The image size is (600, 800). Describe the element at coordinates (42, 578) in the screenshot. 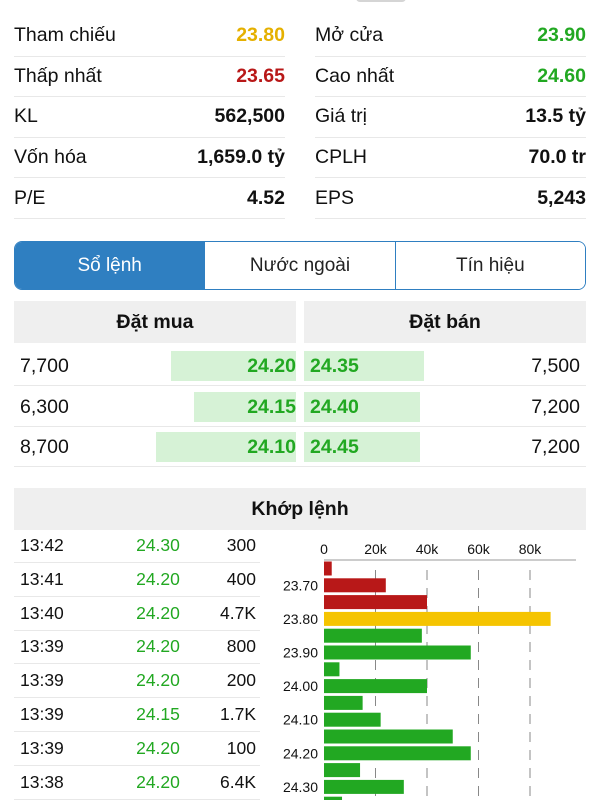

I see `trade-time: 13:41` at that location.